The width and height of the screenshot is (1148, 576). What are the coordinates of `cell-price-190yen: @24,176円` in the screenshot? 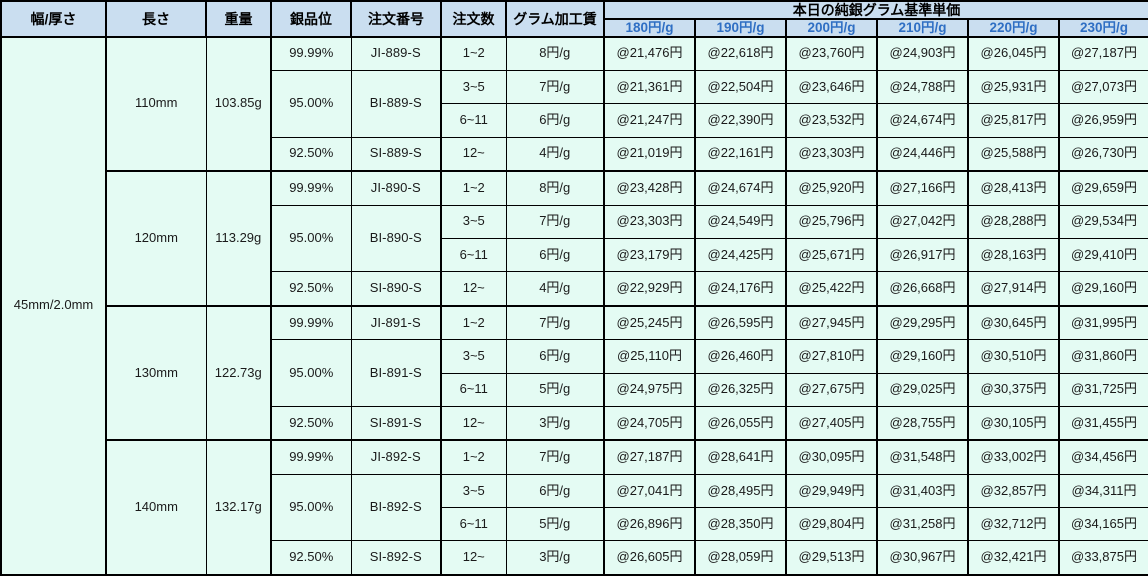 It's located at (740, 289).